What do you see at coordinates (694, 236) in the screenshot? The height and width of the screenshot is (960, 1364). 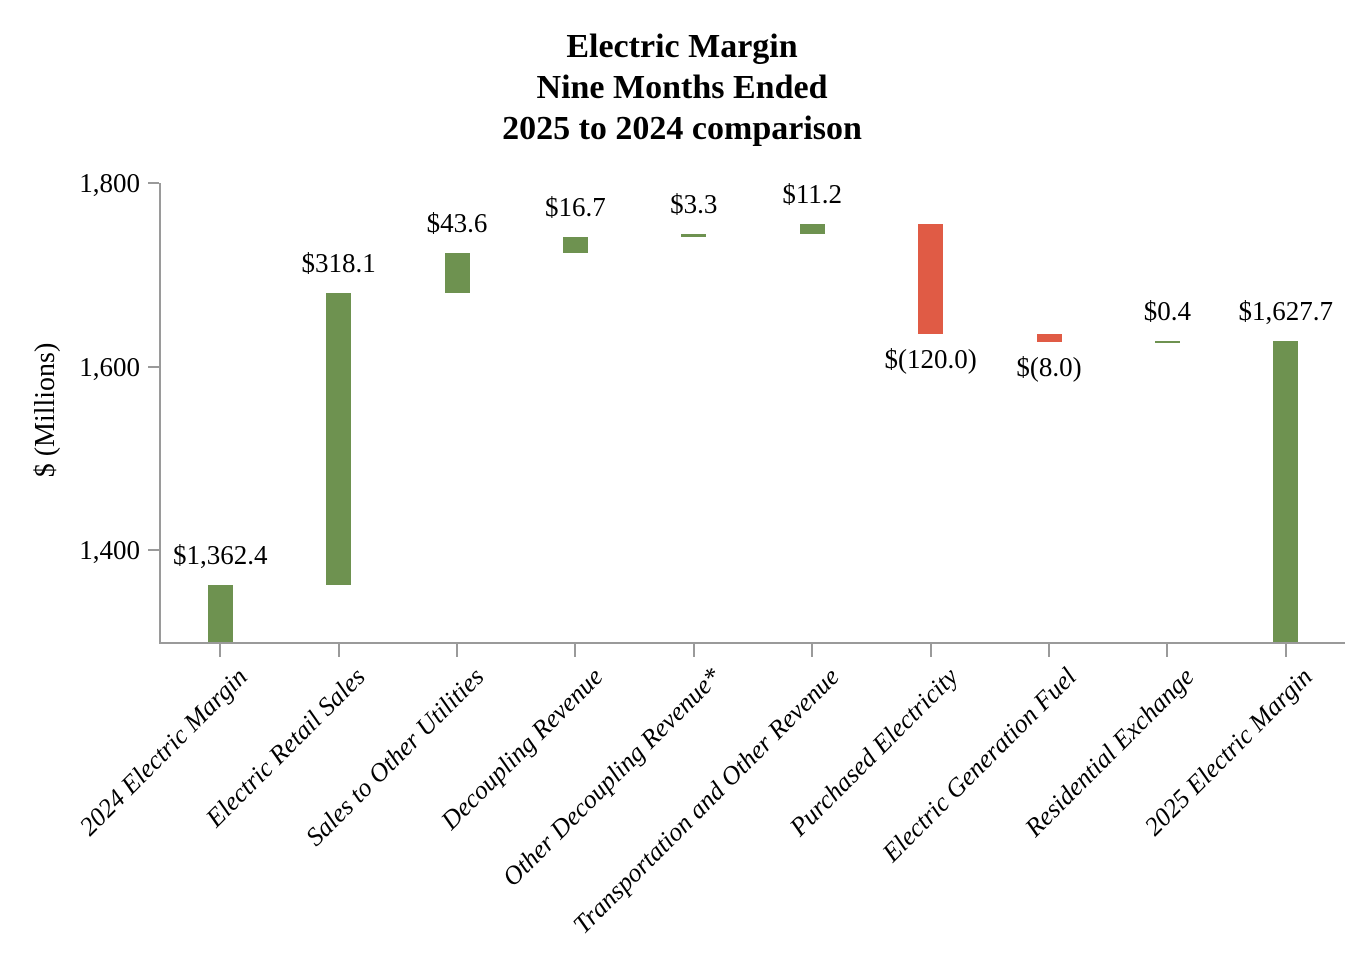 I see `bar-other-decoupling-revenue` at bounding box center [694, 236].